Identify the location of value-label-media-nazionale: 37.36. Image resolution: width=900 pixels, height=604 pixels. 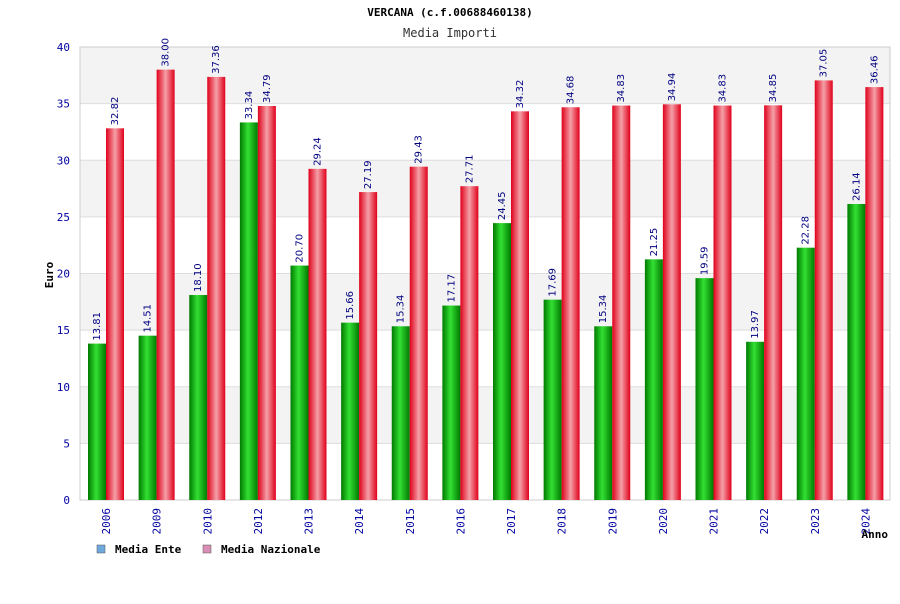
(216, 59).